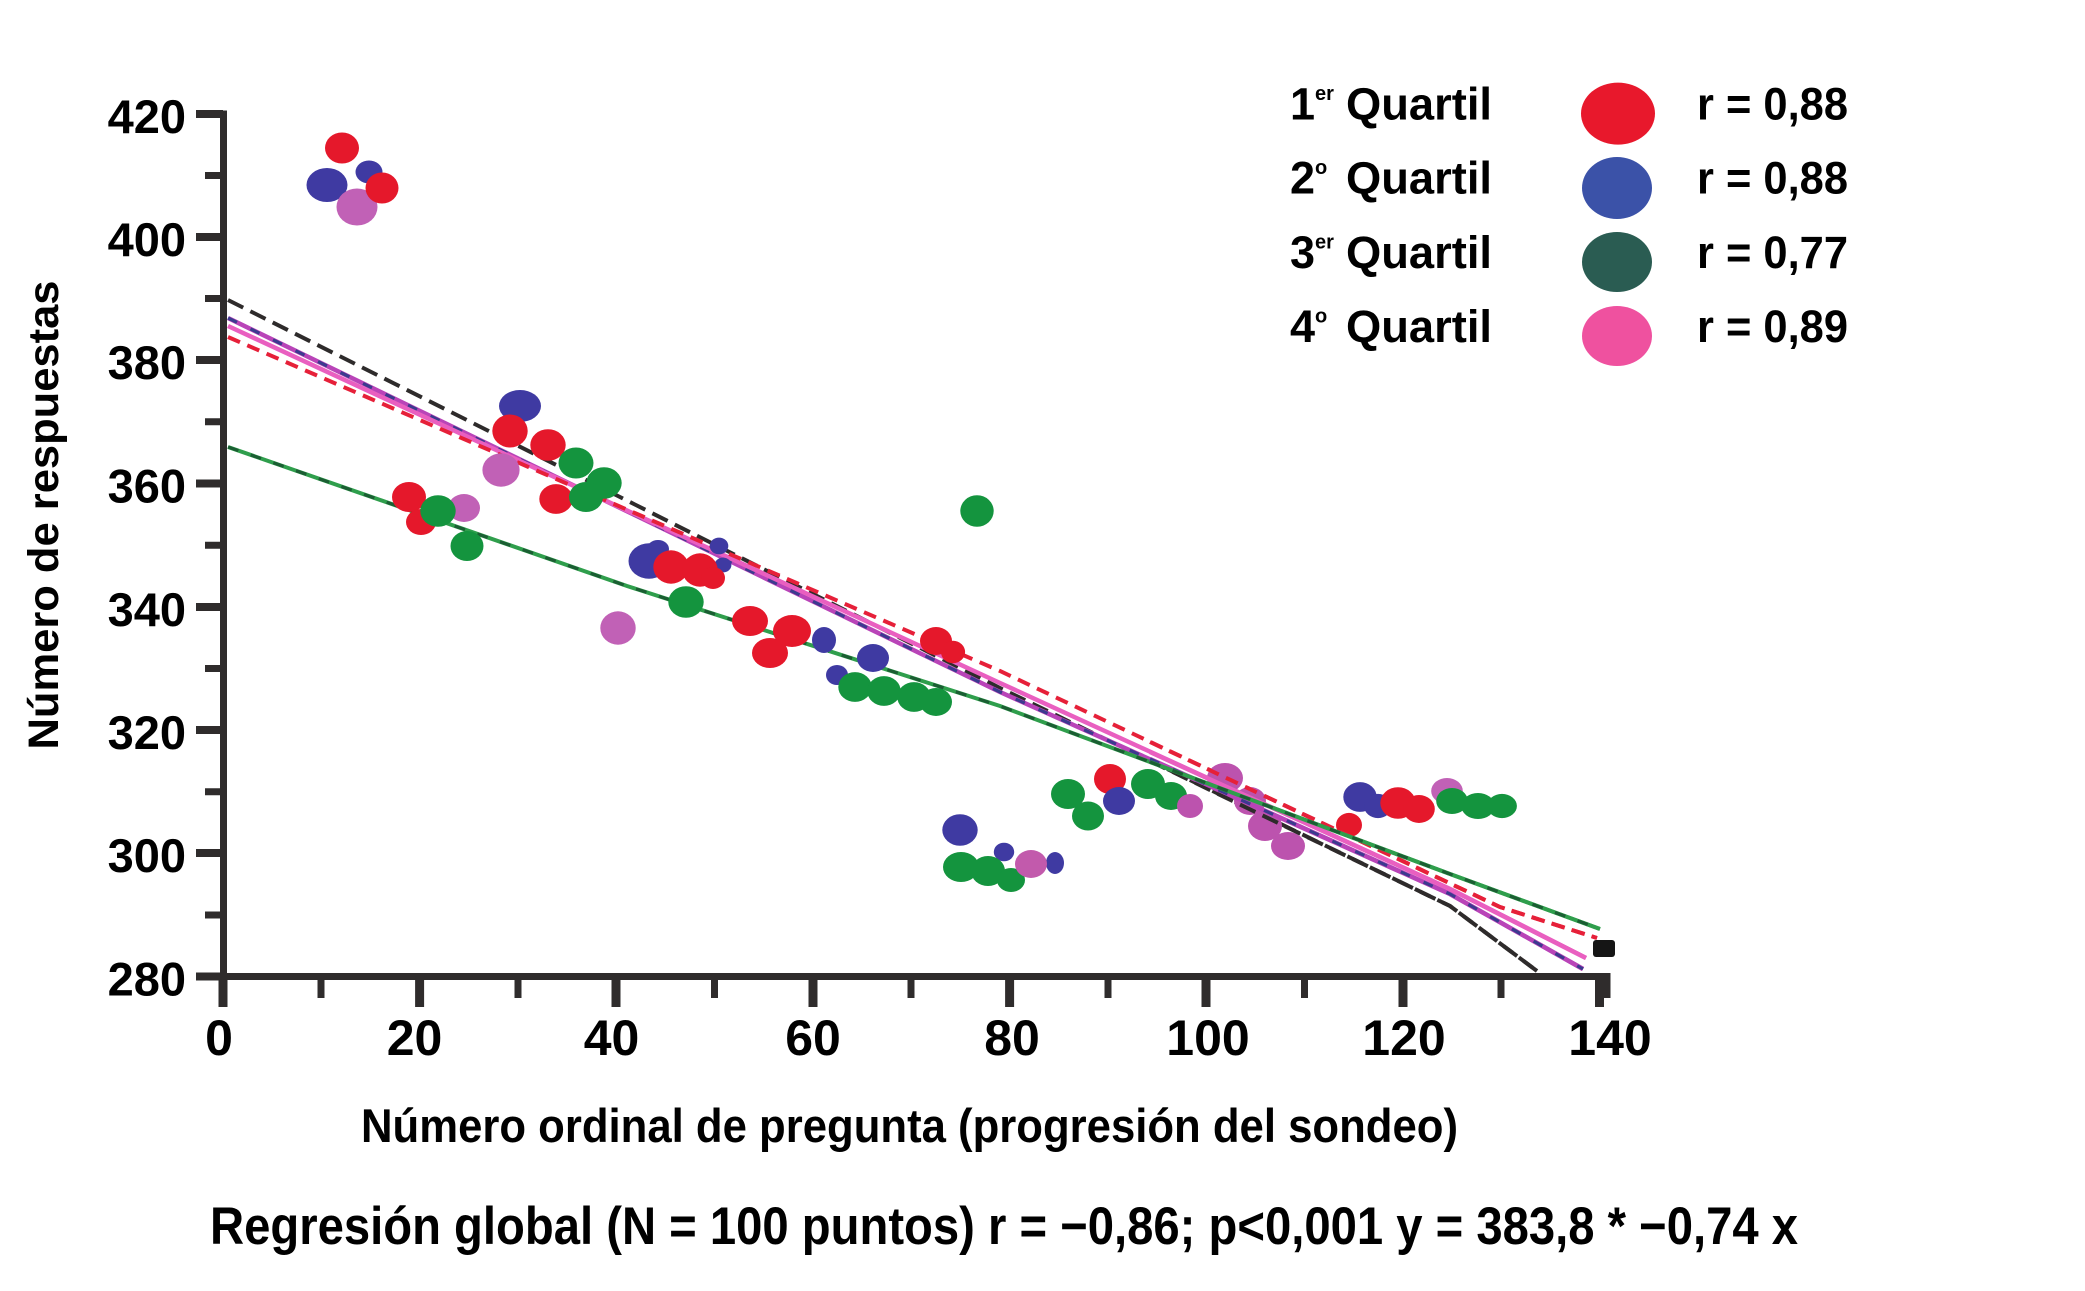 Image resolution: width=2085 pixels, height=1291 pixels. I want to click on svg-text: r = 0,89, so click(1772, 326).